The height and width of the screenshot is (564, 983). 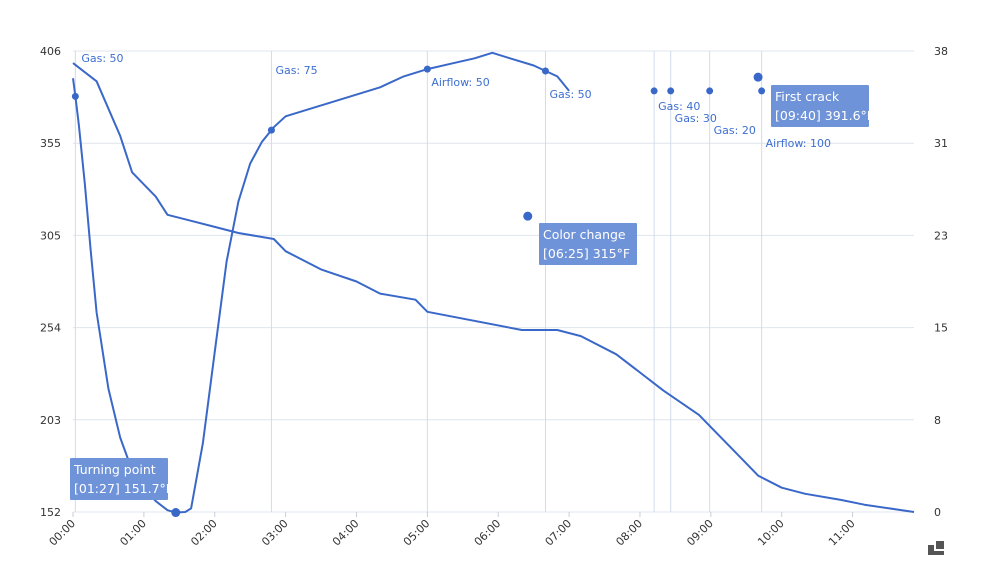 What do you see at coordinates (296, 70) in the screenshot?
I see `event-label: Gas: 75` at bounding box center [296, 70].